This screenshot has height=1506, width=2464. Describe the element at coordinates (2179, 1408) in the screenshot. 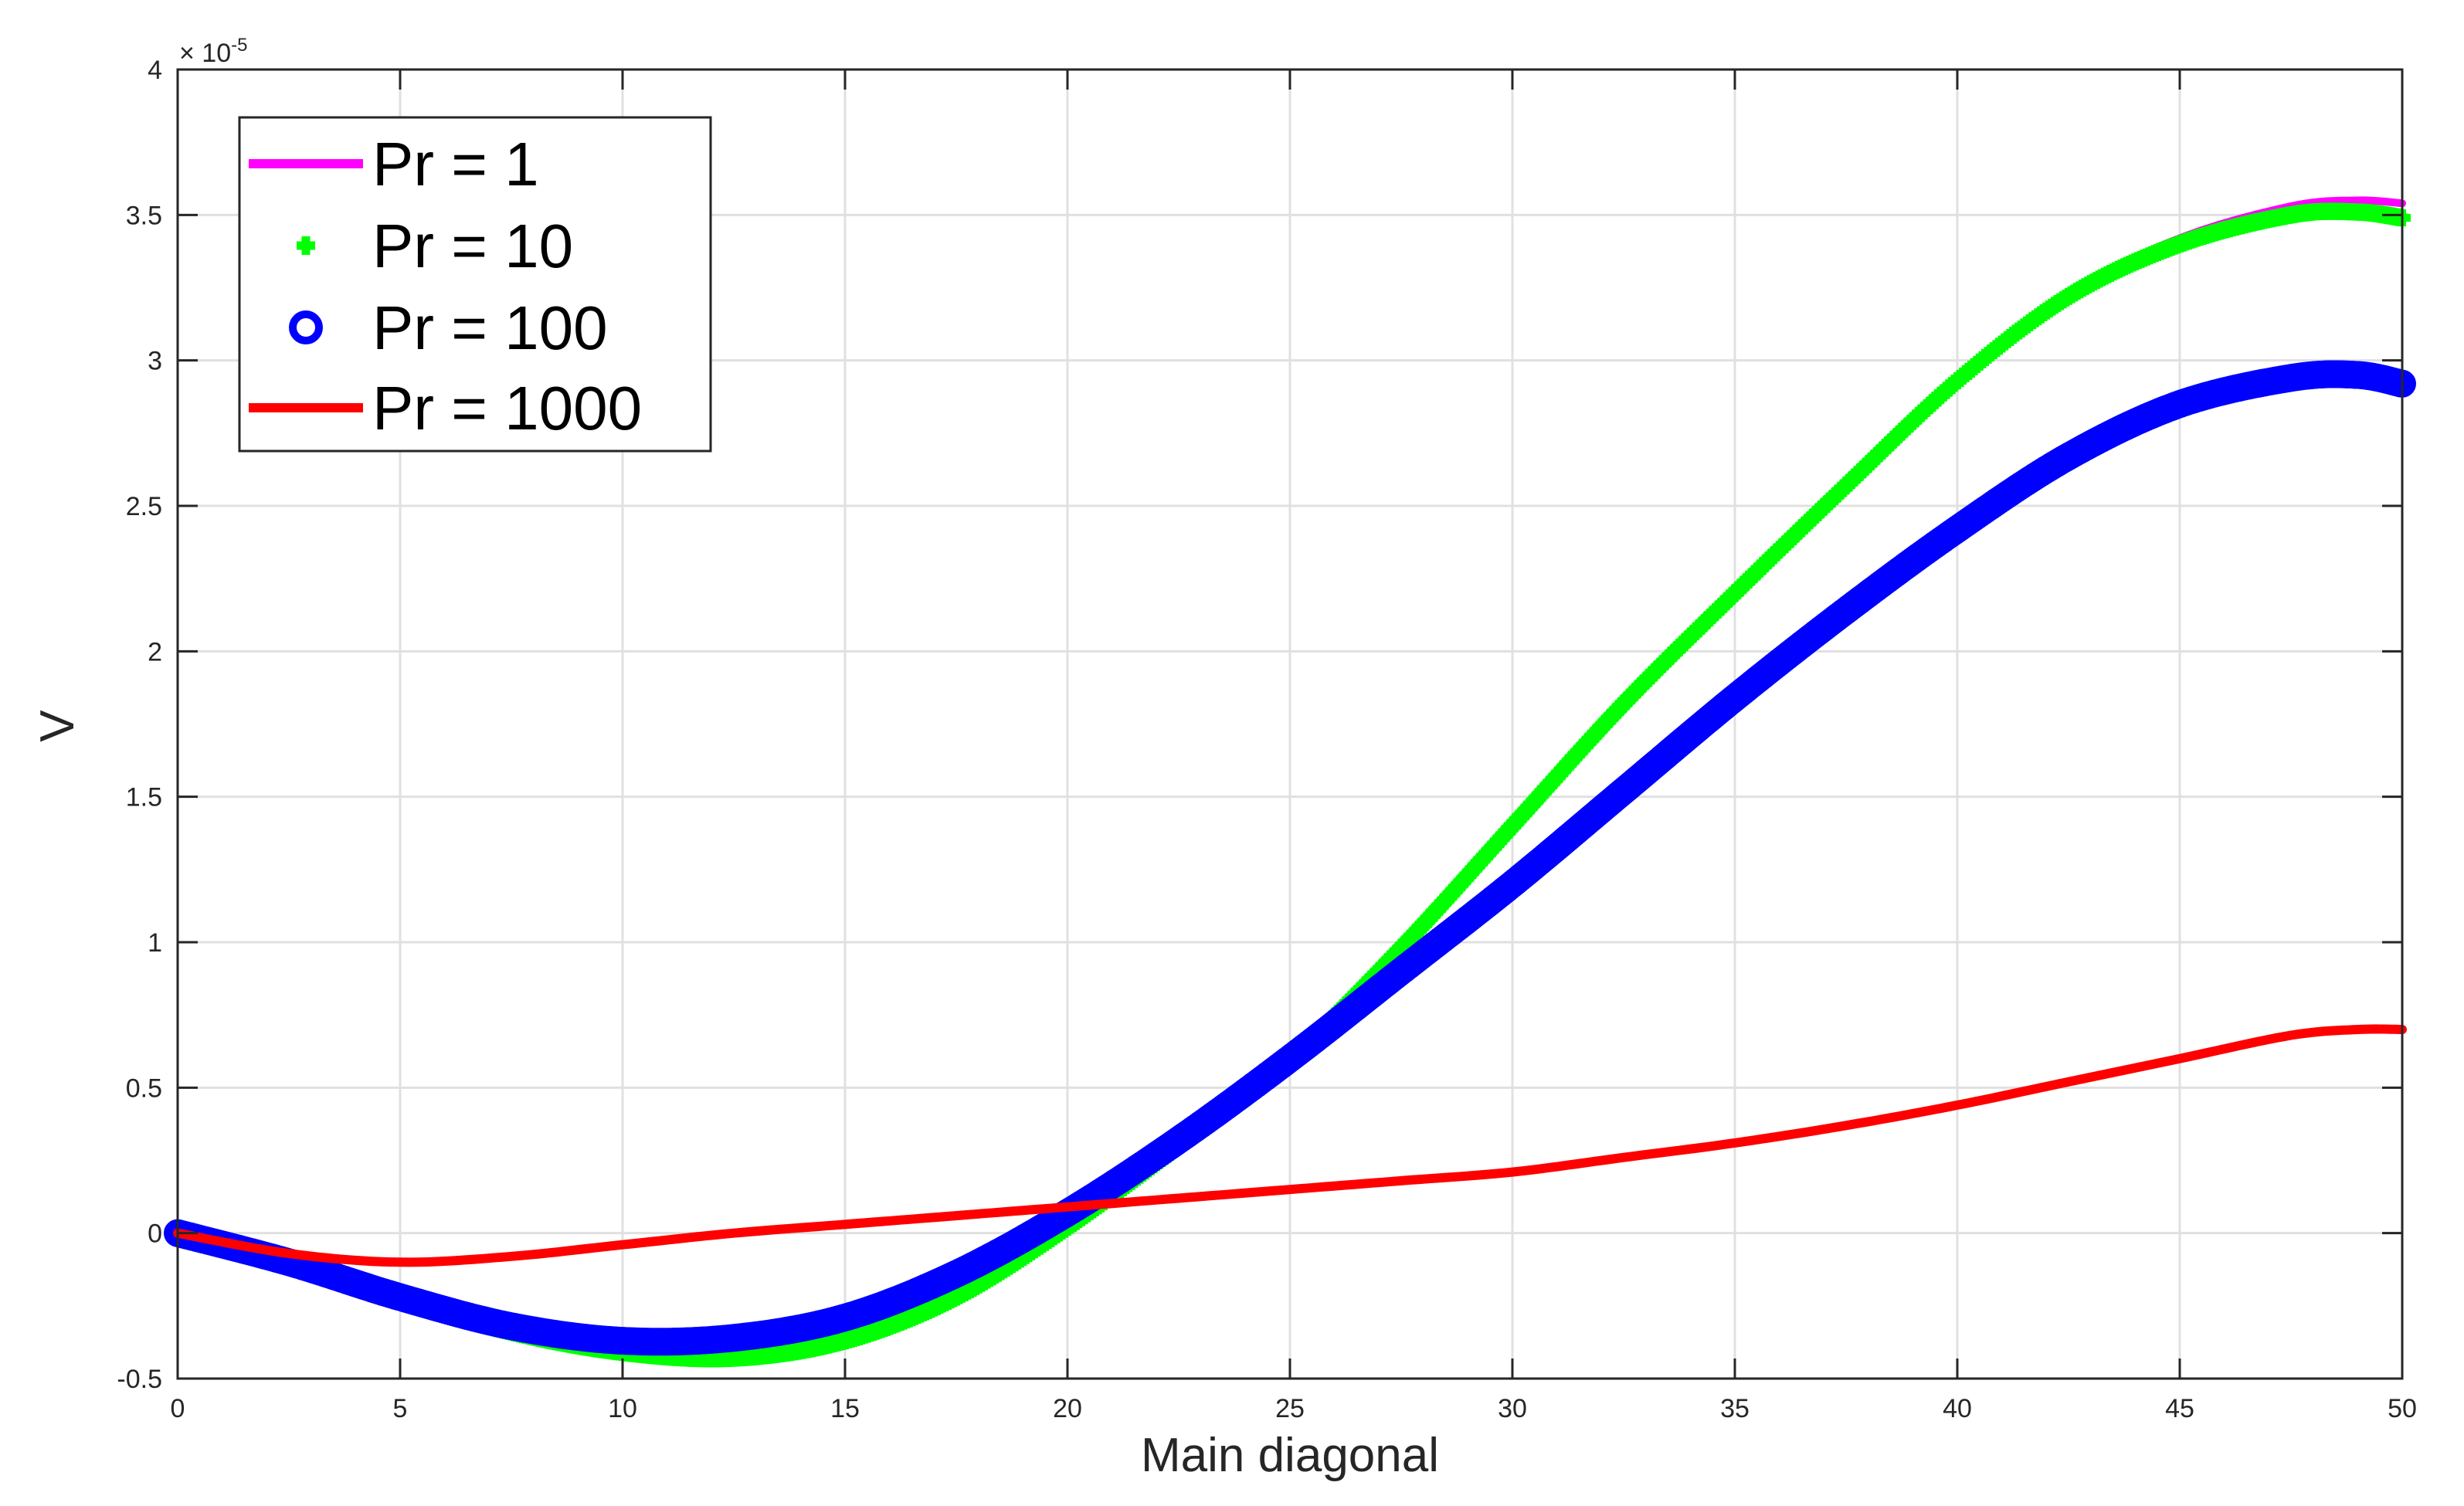

I see `x-tick-label: 45` at that location.